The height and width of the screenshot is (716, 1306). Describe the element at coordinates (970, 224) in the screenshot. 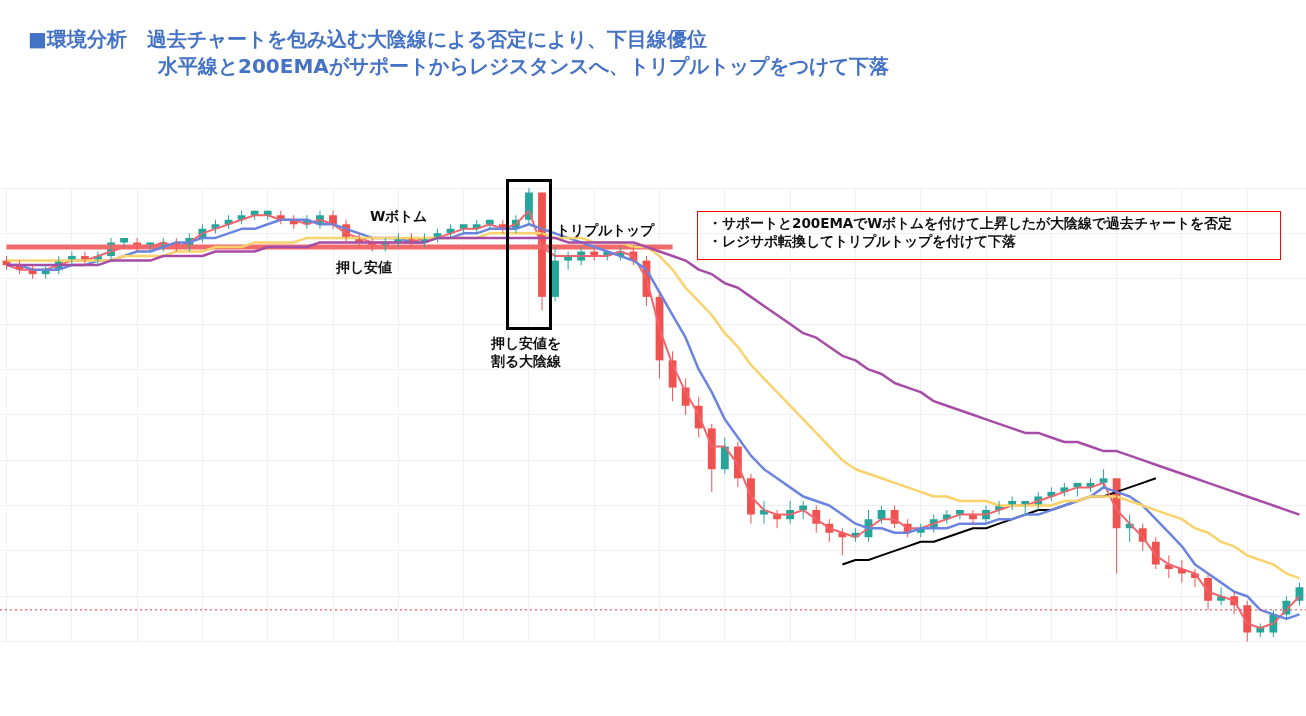

I see `annotation: ・サポートと200EMAでWボトムを付けて上昇したが大陰線で過去チャートを否定` at that location.